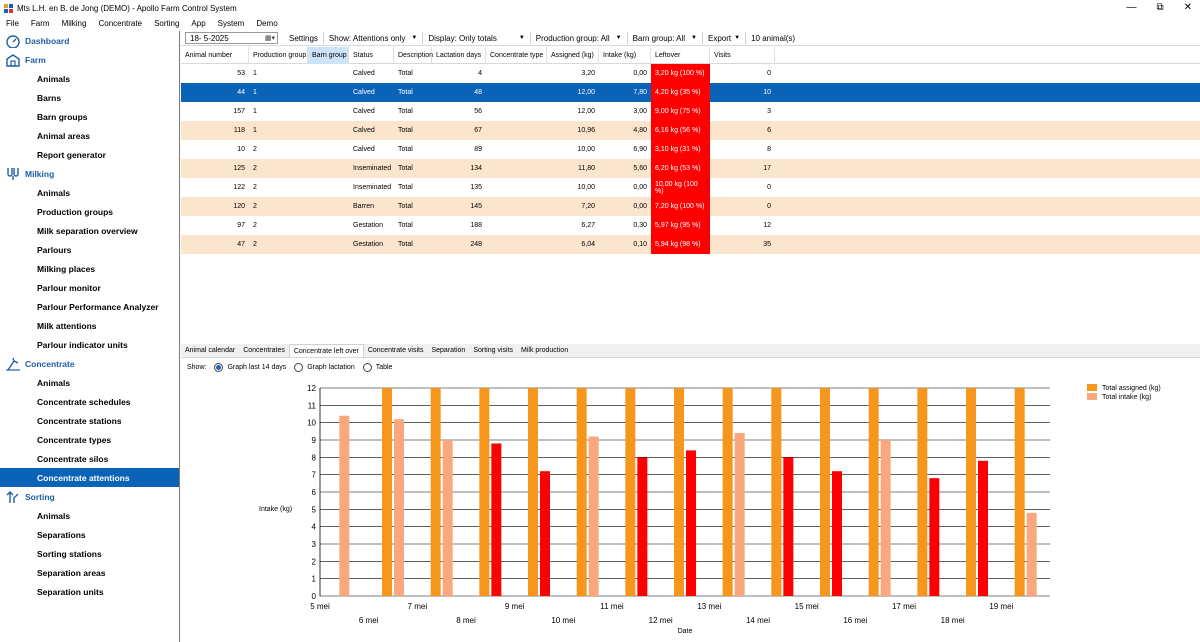 This screenshot has width=1200, height=642. I want to click on sidebar-item-parlour-indicator-units: Parlour indicator units, so click(82, 344).